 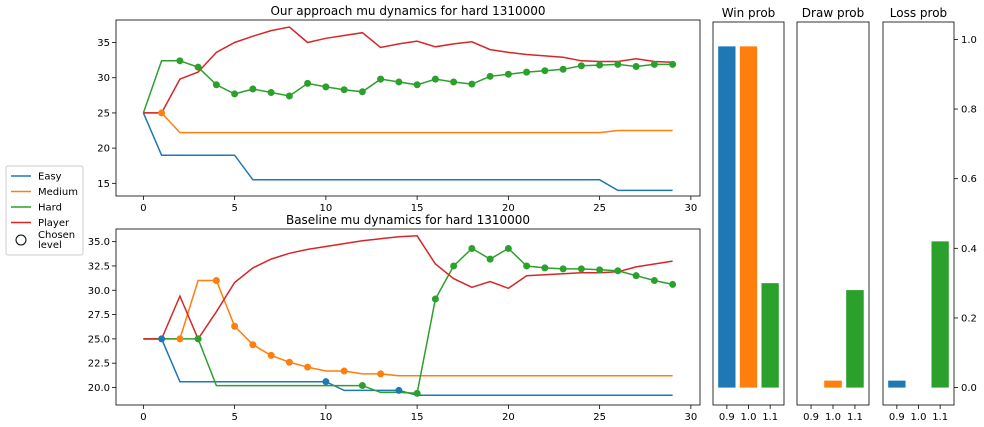 What do you see at coordinates (103, 149) in the screenshot?
I see `y-tick-label: 20` at bounding box center [103, 149].